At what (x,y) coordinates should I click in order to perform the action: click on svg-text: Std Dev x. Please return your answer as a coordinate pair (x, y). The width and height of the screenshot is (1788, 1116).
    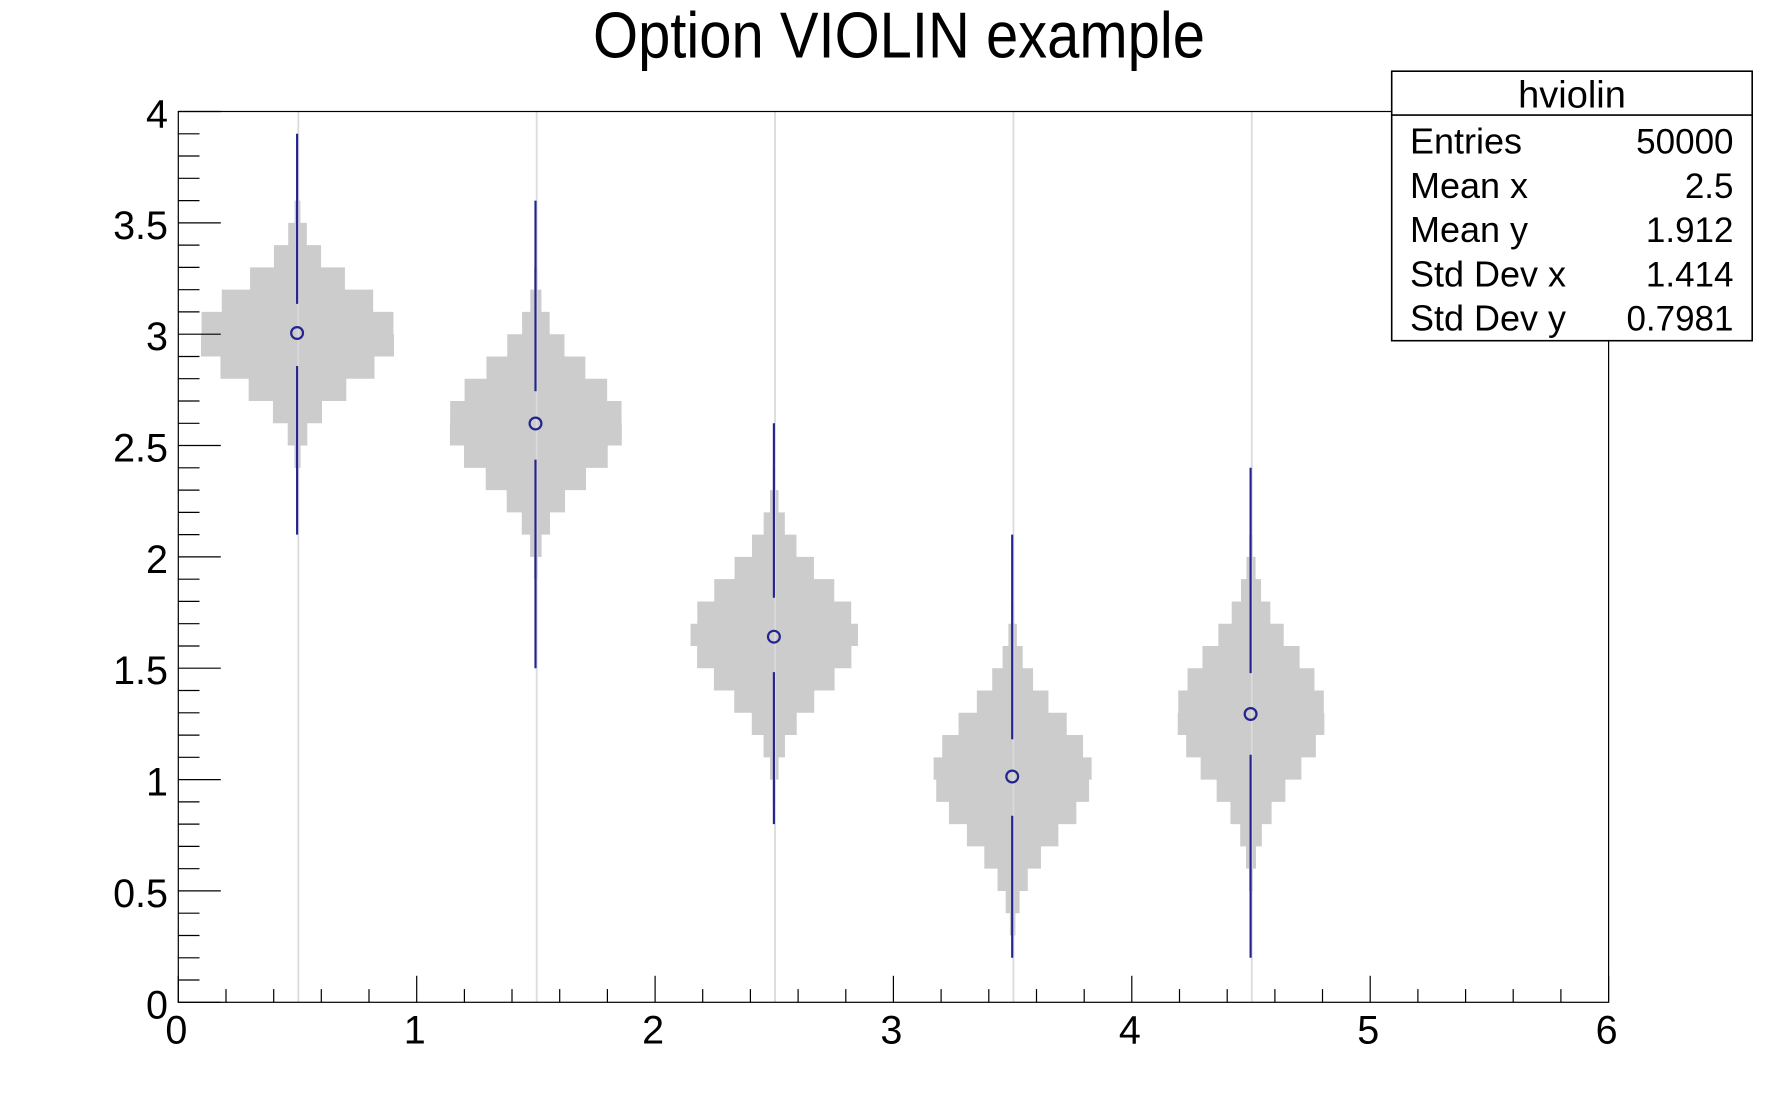
    Looking at the image, I should click on (1488, 273).